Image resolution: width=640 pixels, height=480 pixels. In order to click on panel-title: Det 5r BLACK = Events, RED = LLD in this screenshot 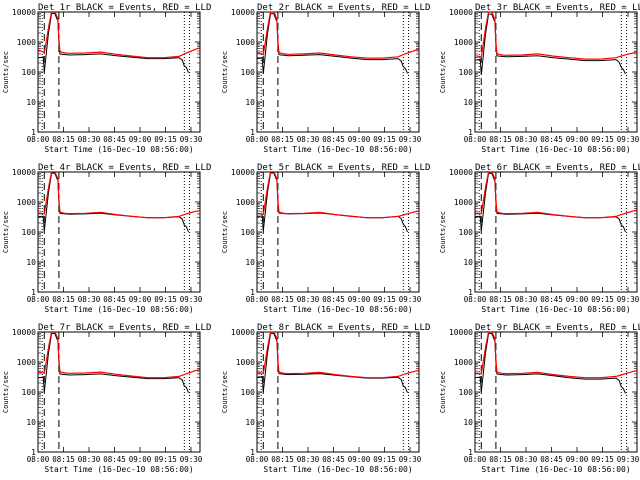, I will do `click(343, 168)`.